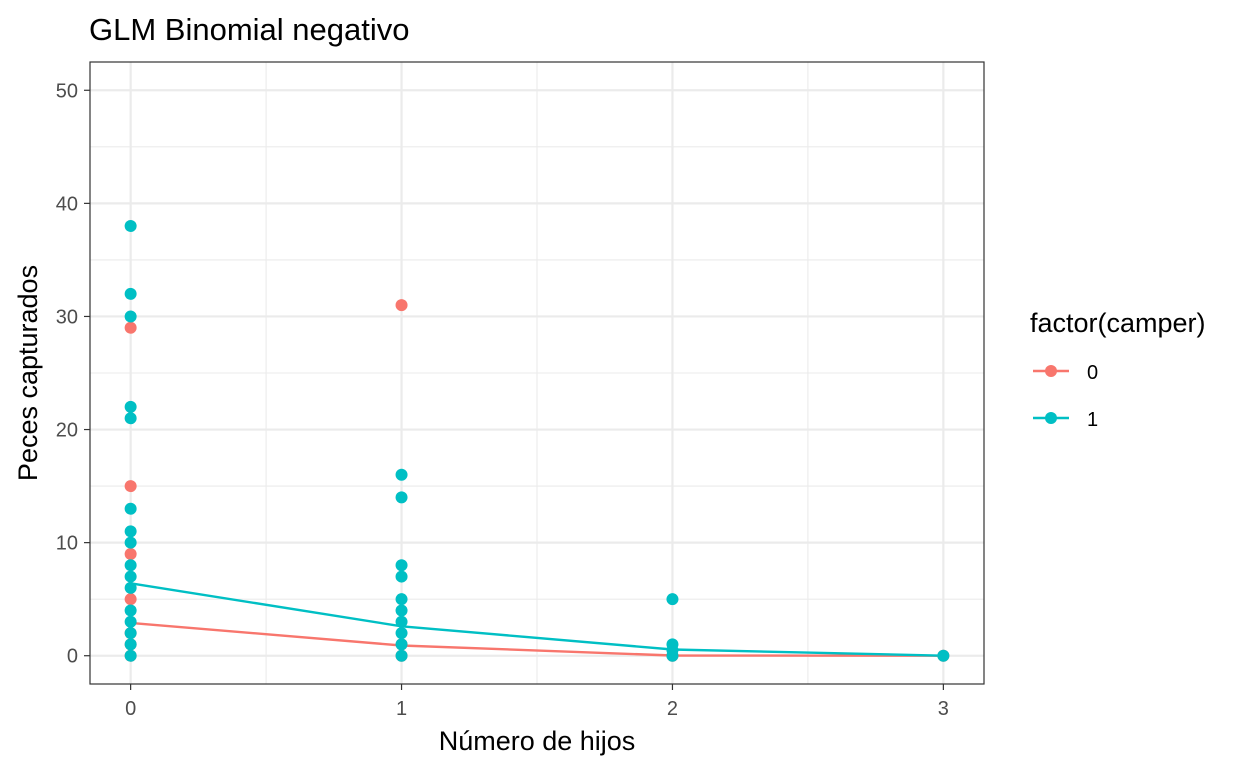 Image resolution: width=1248 pixels, height=768 pixels. What do you see at coordinates (943, 709) in the screenshot?
I see `x-tick-label: 3` at bounding box center [943, 709].